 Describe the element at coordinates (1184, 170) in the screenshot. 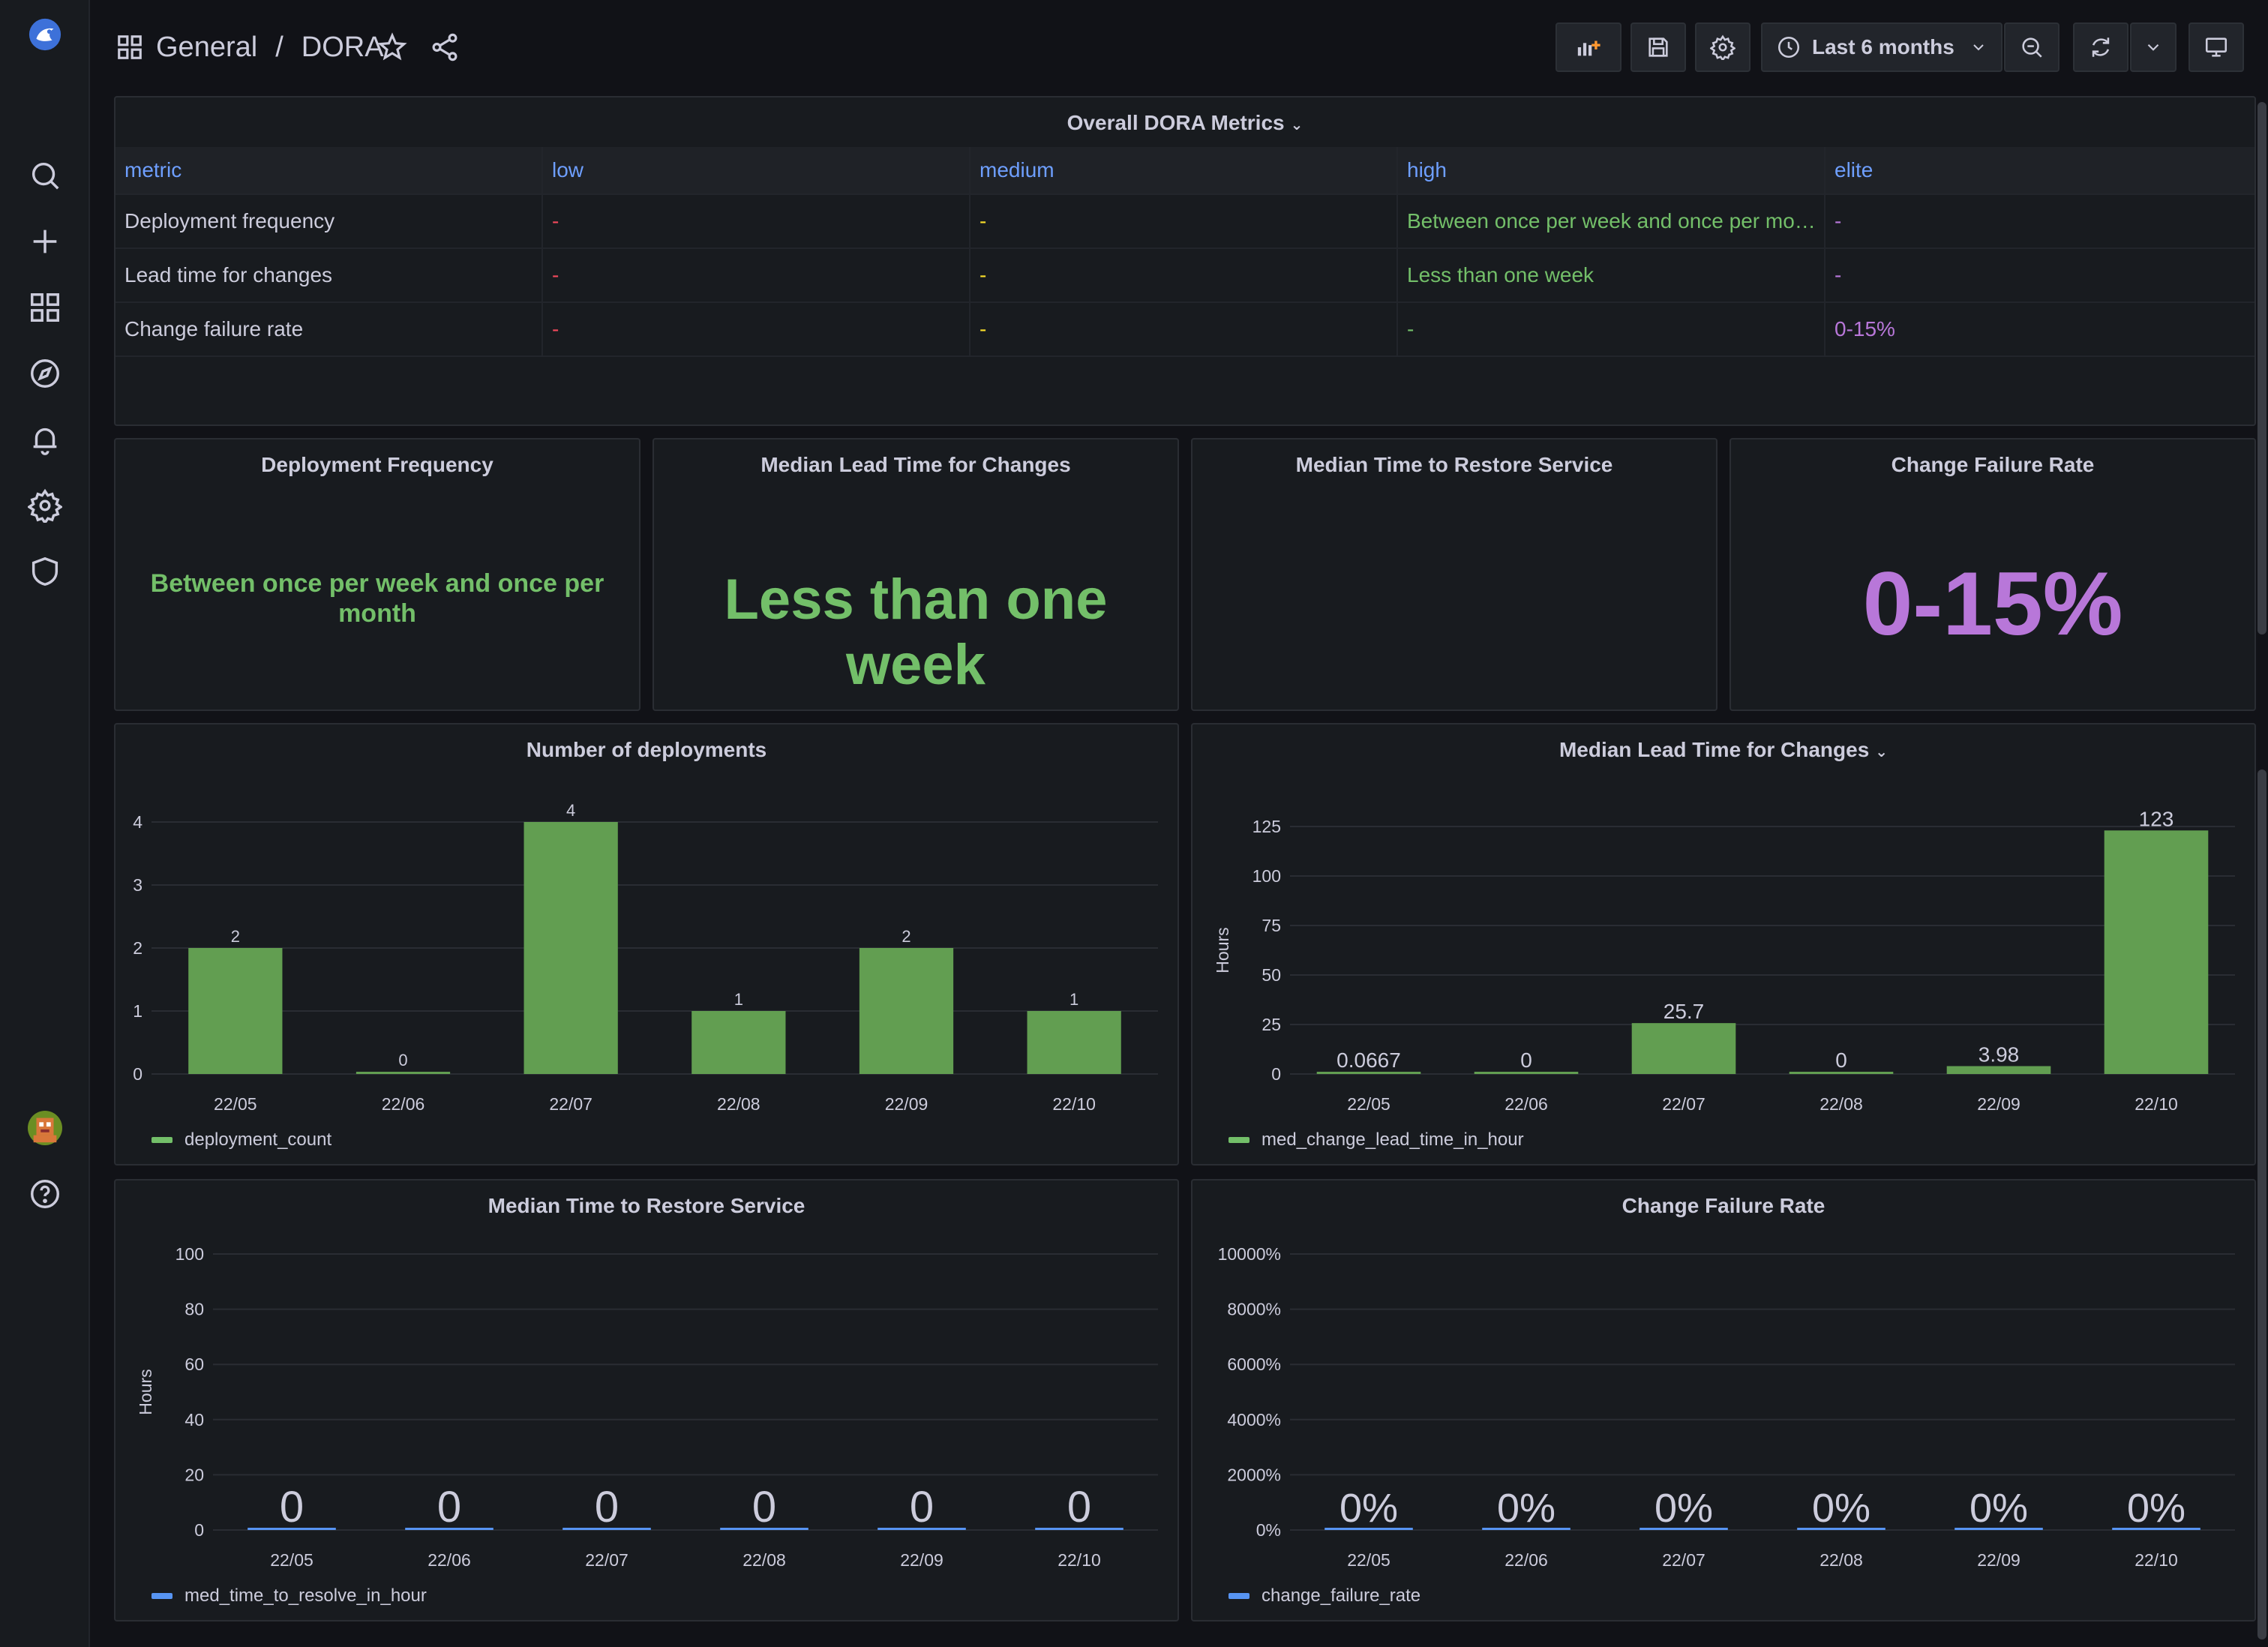

I see `column-header-medium: medium` at that location.